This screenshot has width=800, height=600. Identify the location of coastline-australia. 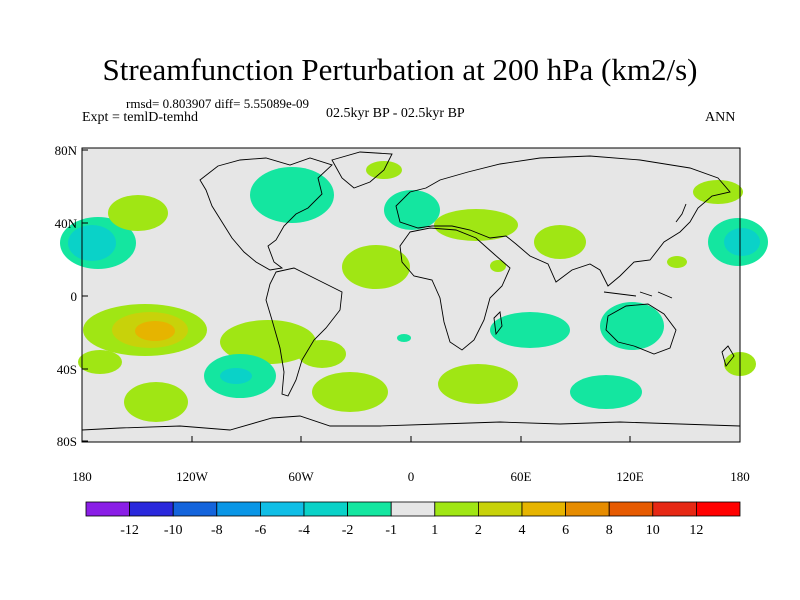
(641, 329).